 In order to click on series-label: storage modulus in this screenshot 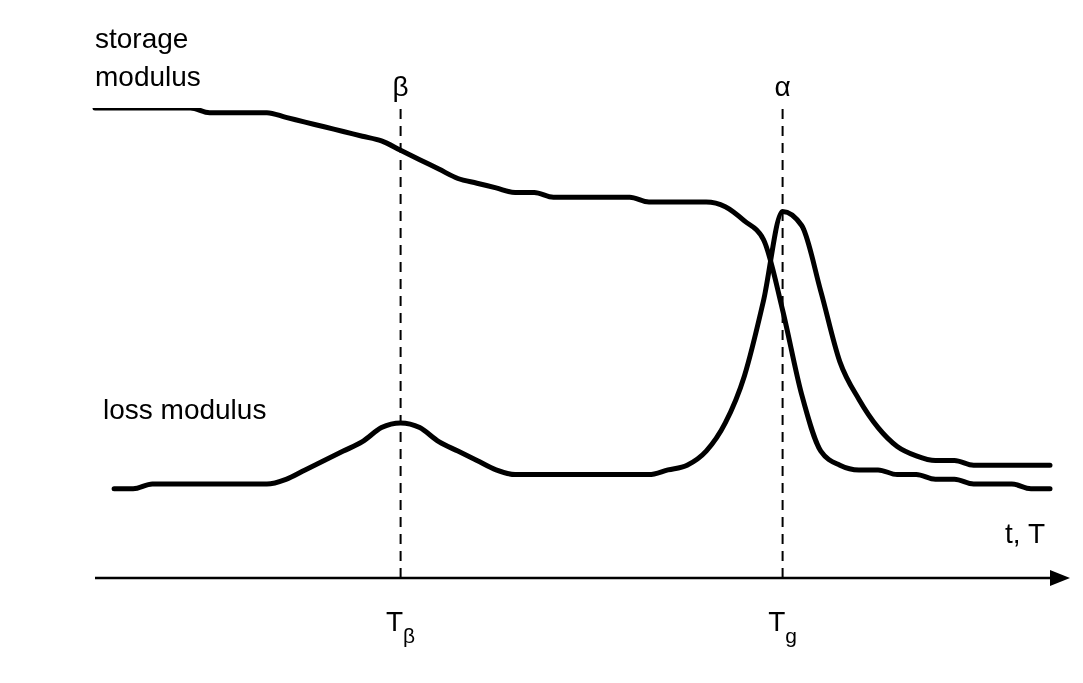, I will do `click(148, 58)`.